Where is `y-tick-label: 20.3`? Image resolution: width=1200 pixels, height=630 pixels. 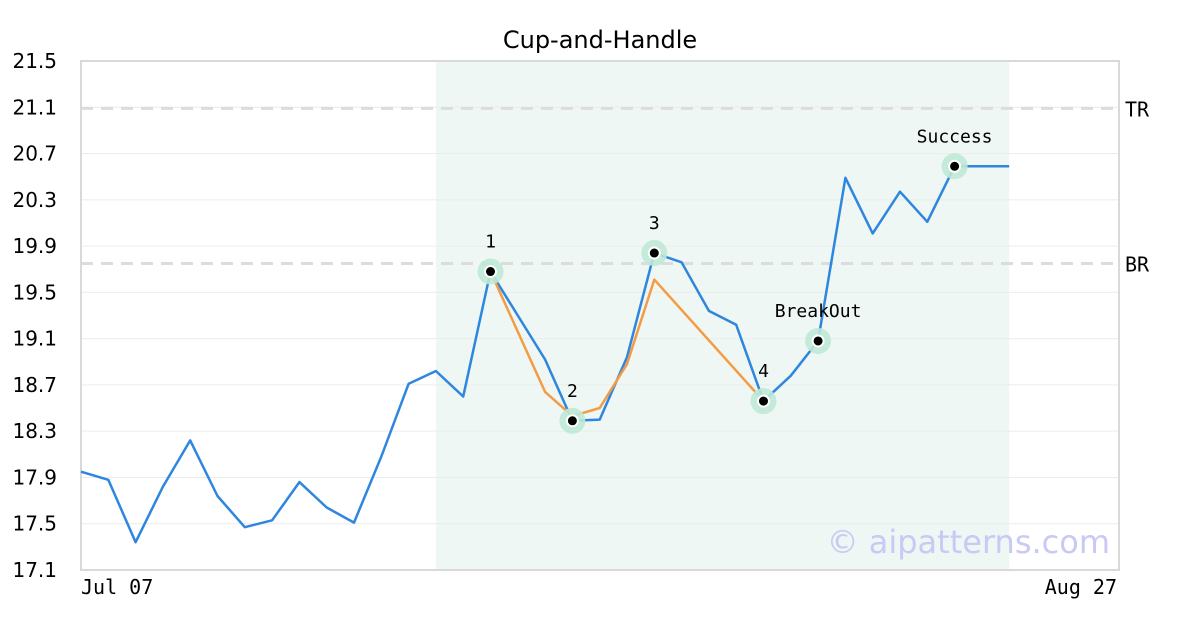 y-tick-label: 20.3 is located at coordinates (34, 200).